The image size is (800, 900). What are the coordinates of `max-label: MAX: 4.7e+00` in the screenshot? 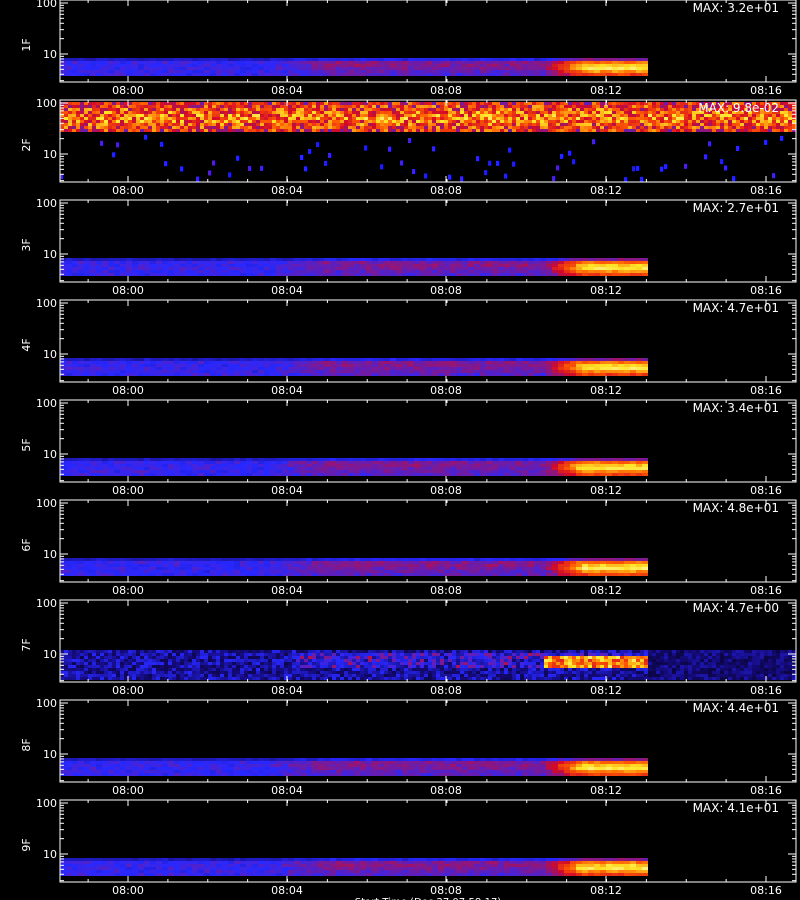 It's located at (736, 608).